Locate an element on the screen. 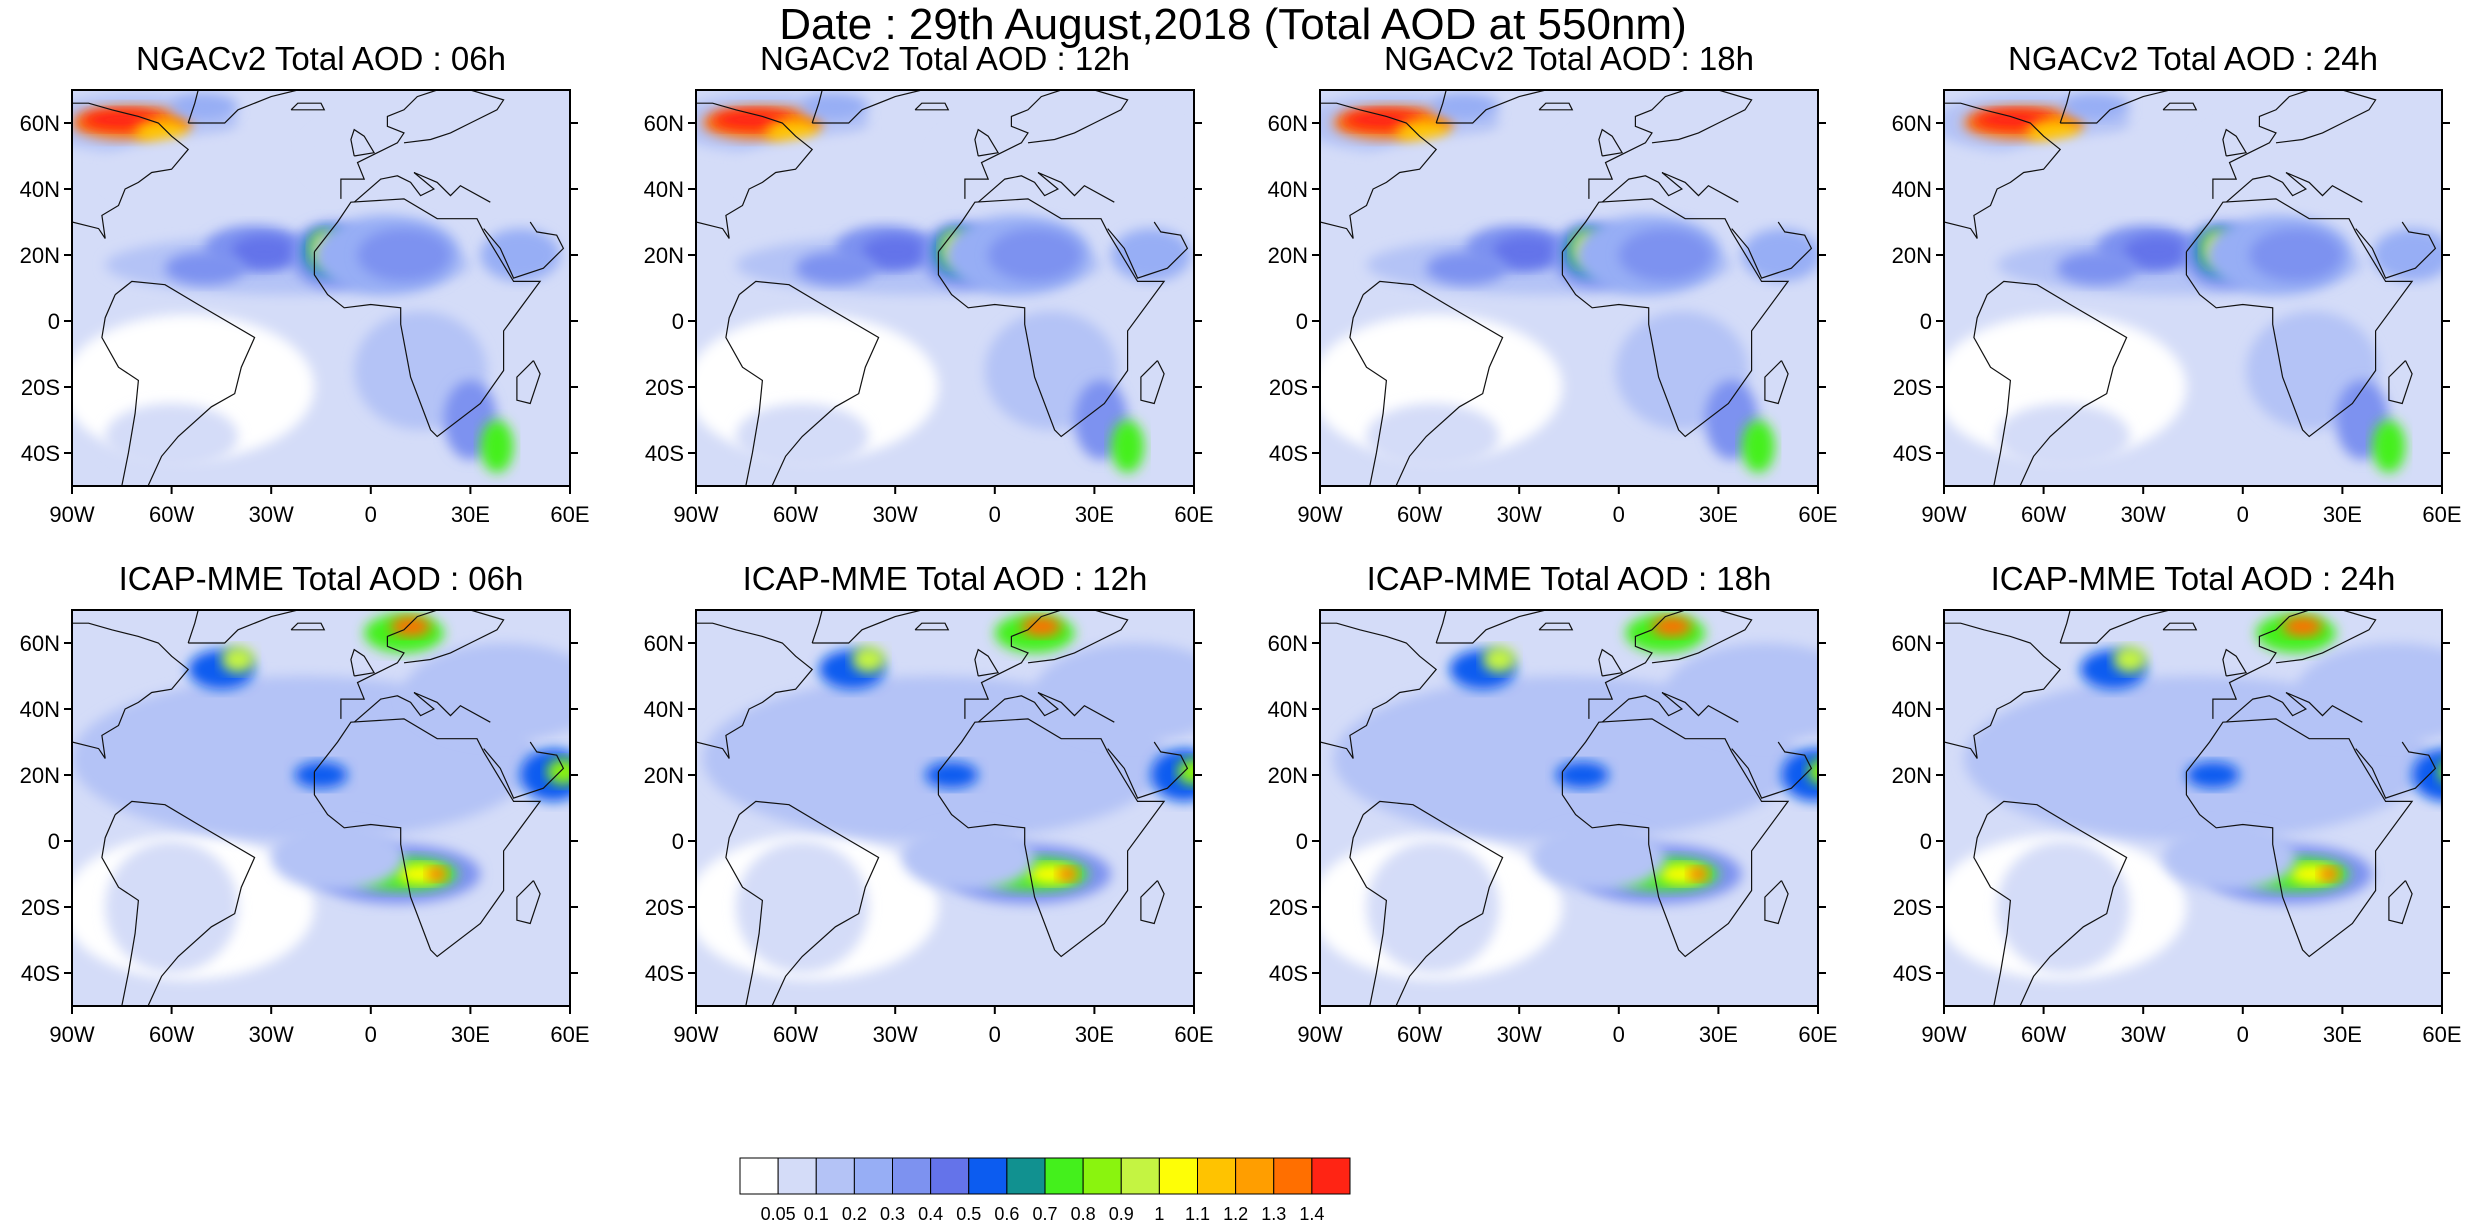  lat-label: 20N is located at coordinates (1912, 775).